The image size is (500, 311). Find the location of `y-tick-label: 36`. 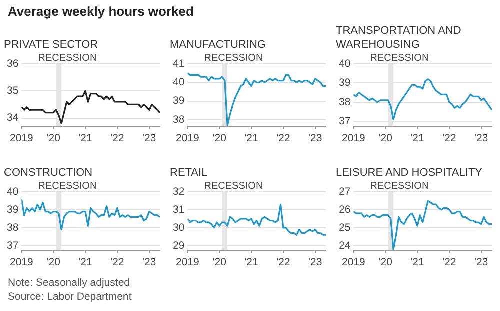

y-tick-label: 36 is located at coordinates (12, 64).